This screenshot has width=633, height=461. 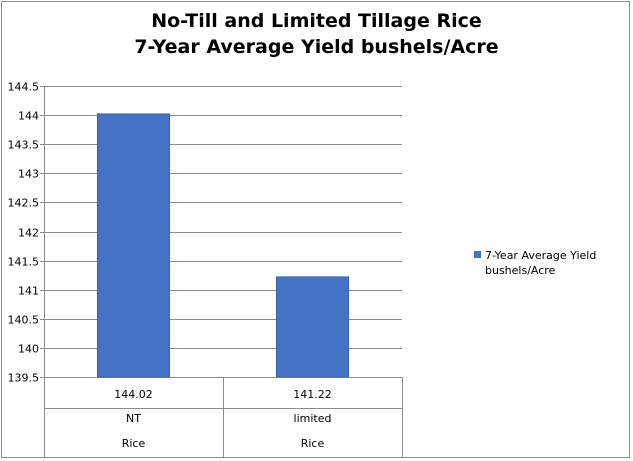 What do you see at coordinates (28, 291) in the screenshot?
I see `y-tick-label: 141` at bounding box center [28, 291].